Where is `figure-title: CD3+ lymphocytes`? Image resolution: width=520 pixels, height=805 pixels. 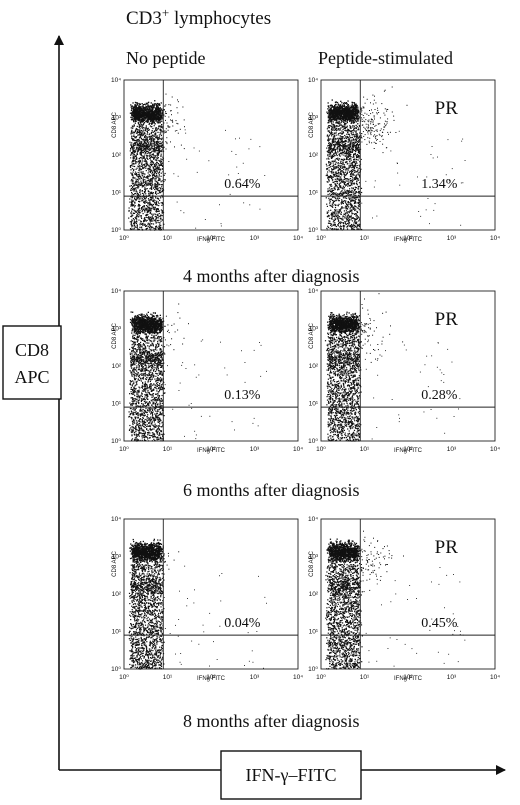
figure-title: CD3+ lymphocytes is located at coordinates (198, 17).